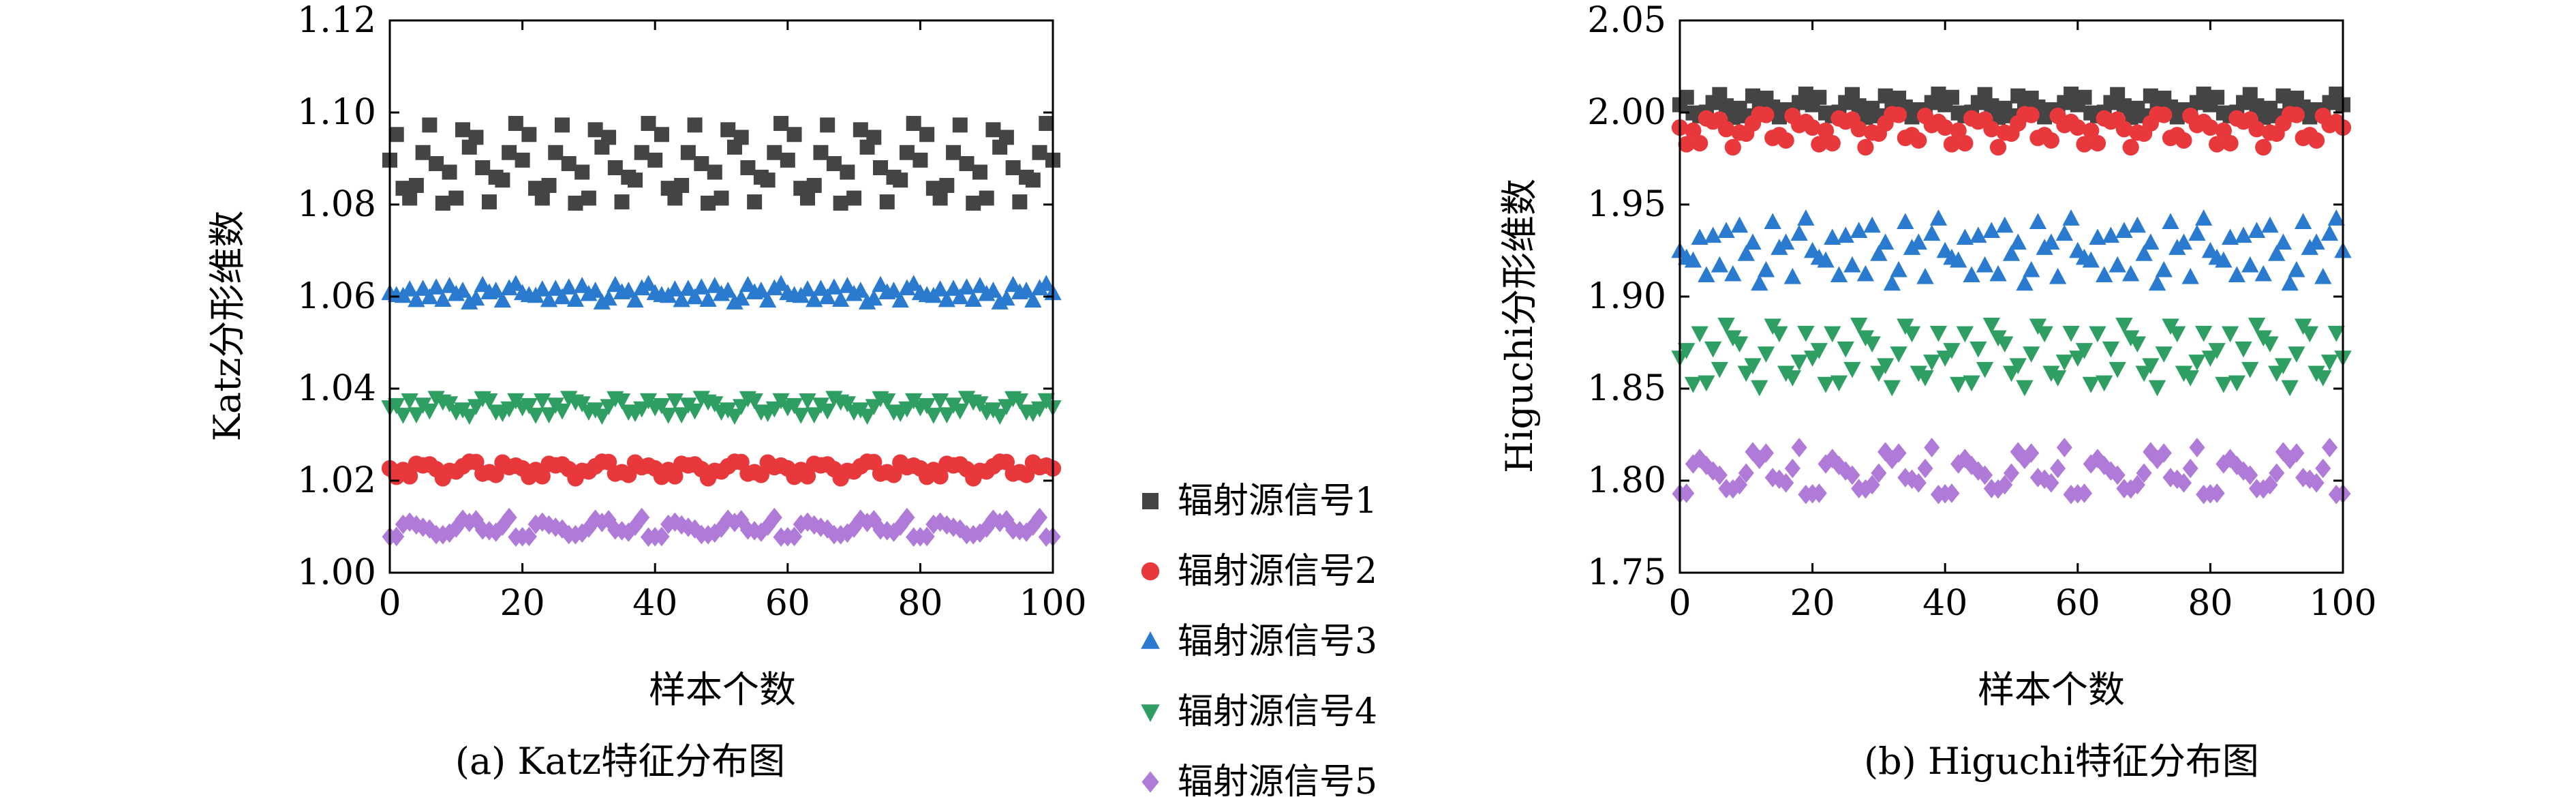  Describe the element at coordinates (336, 296) in the screenshot. I see `chart-a-y-tick-label: 1.06` at that location.